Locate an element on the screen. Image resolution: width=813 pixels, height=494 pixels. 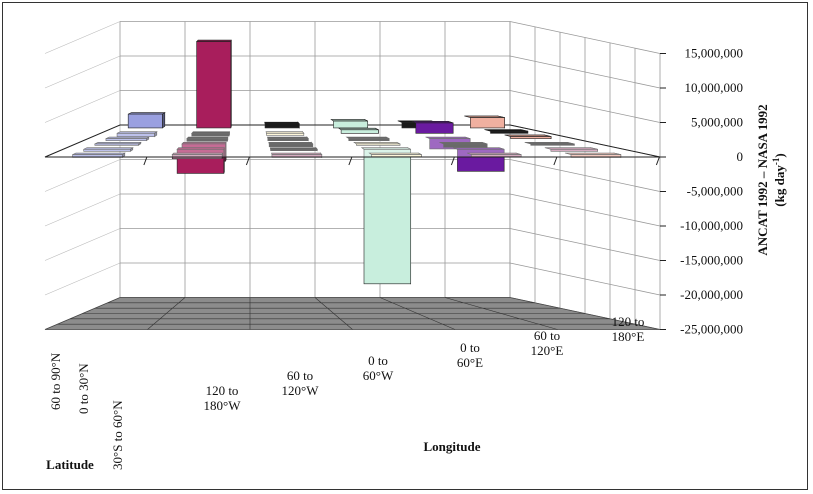
y-tick-label: 15,000,000 is located at coordinates (714, 53).